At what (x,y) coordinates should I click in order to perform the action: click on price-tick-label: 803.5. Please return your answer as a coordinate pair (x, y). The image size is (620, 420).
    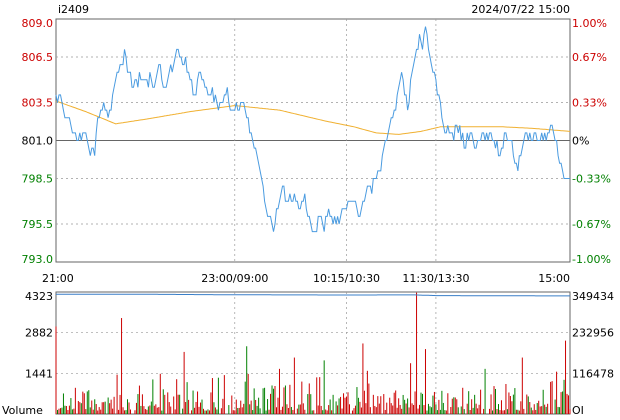
    Looking at the image, I should click on (38, 103).